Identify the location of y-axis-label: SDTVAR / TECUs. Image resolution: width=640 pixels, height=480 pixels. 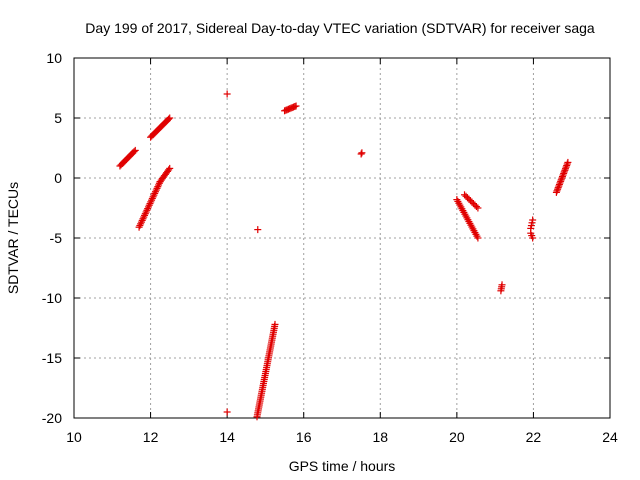
(13, 238).